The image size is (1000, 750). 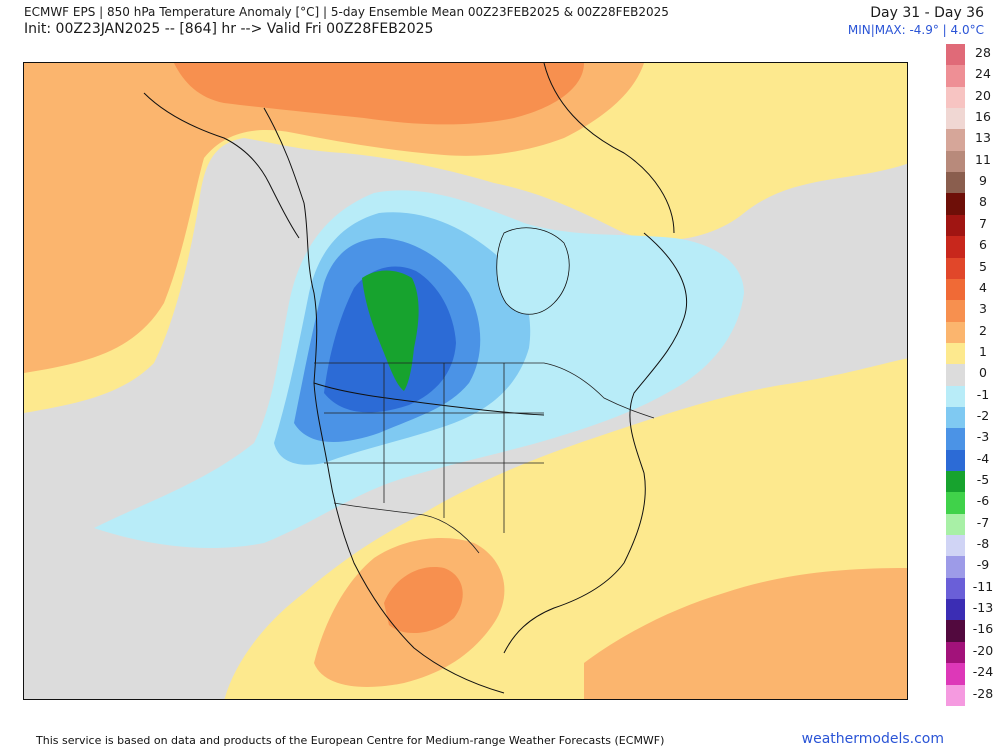 What do you see at coordinates (983, 650) in the screenshot?
I see `legend-label: -20` at bounding box center [983, 650].